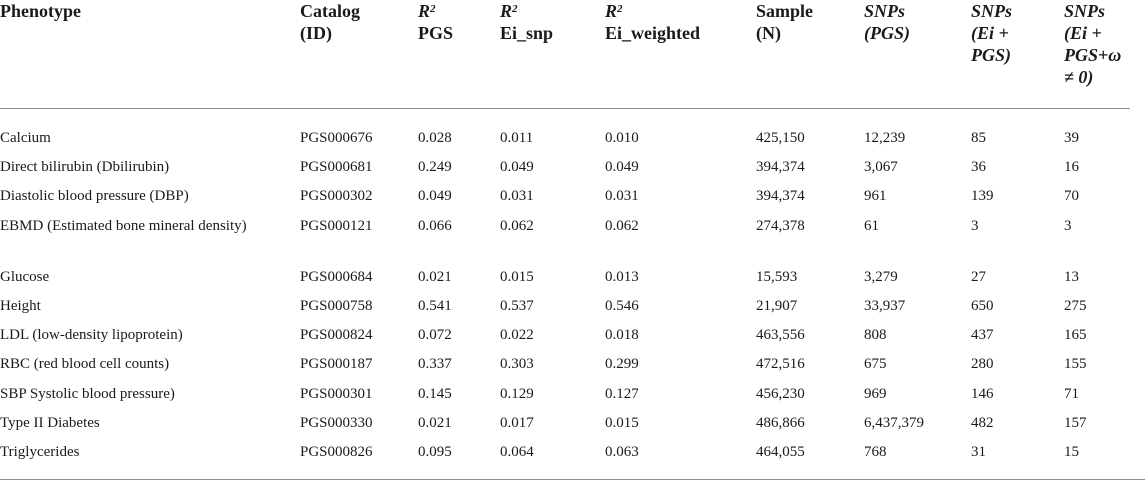 The image size is (1145, 480). Describe the element at coordinates (1071, 196) in the screenshot. I see `cell-snps-ei-pgs-omega: 70` at that location.